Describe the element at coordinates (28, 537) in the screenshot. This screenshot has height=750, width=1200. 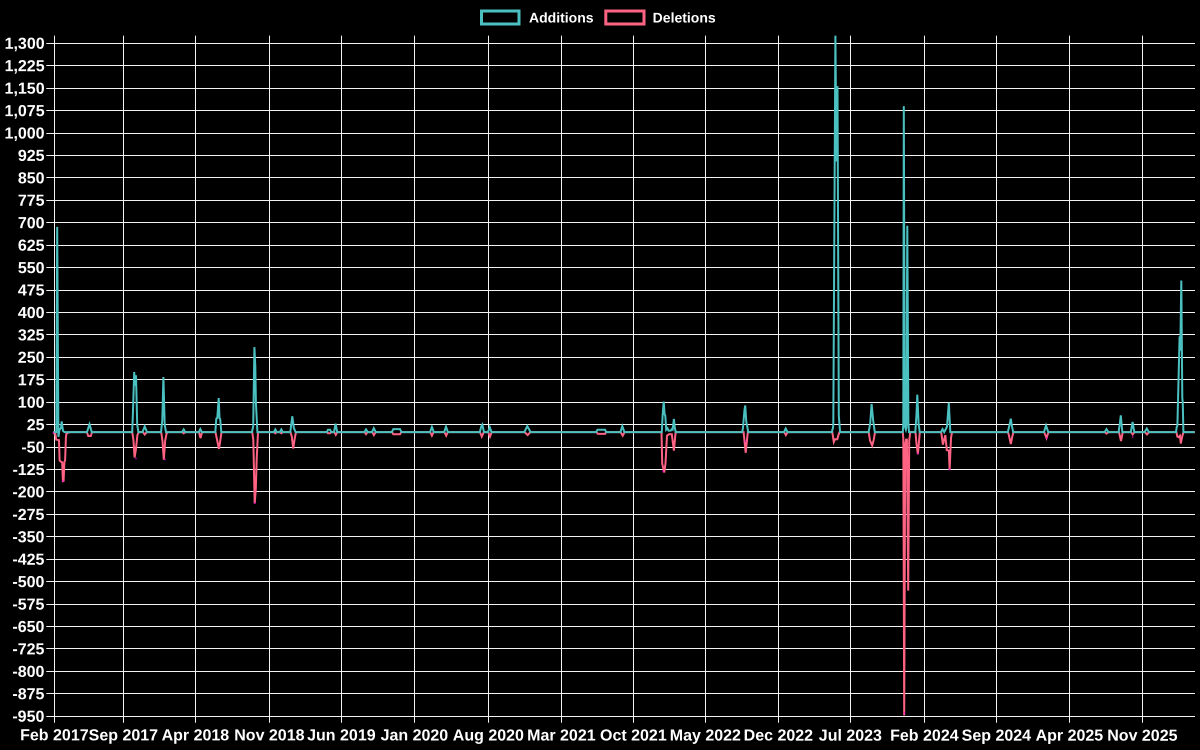
I see `svg-text: -350` at that location.